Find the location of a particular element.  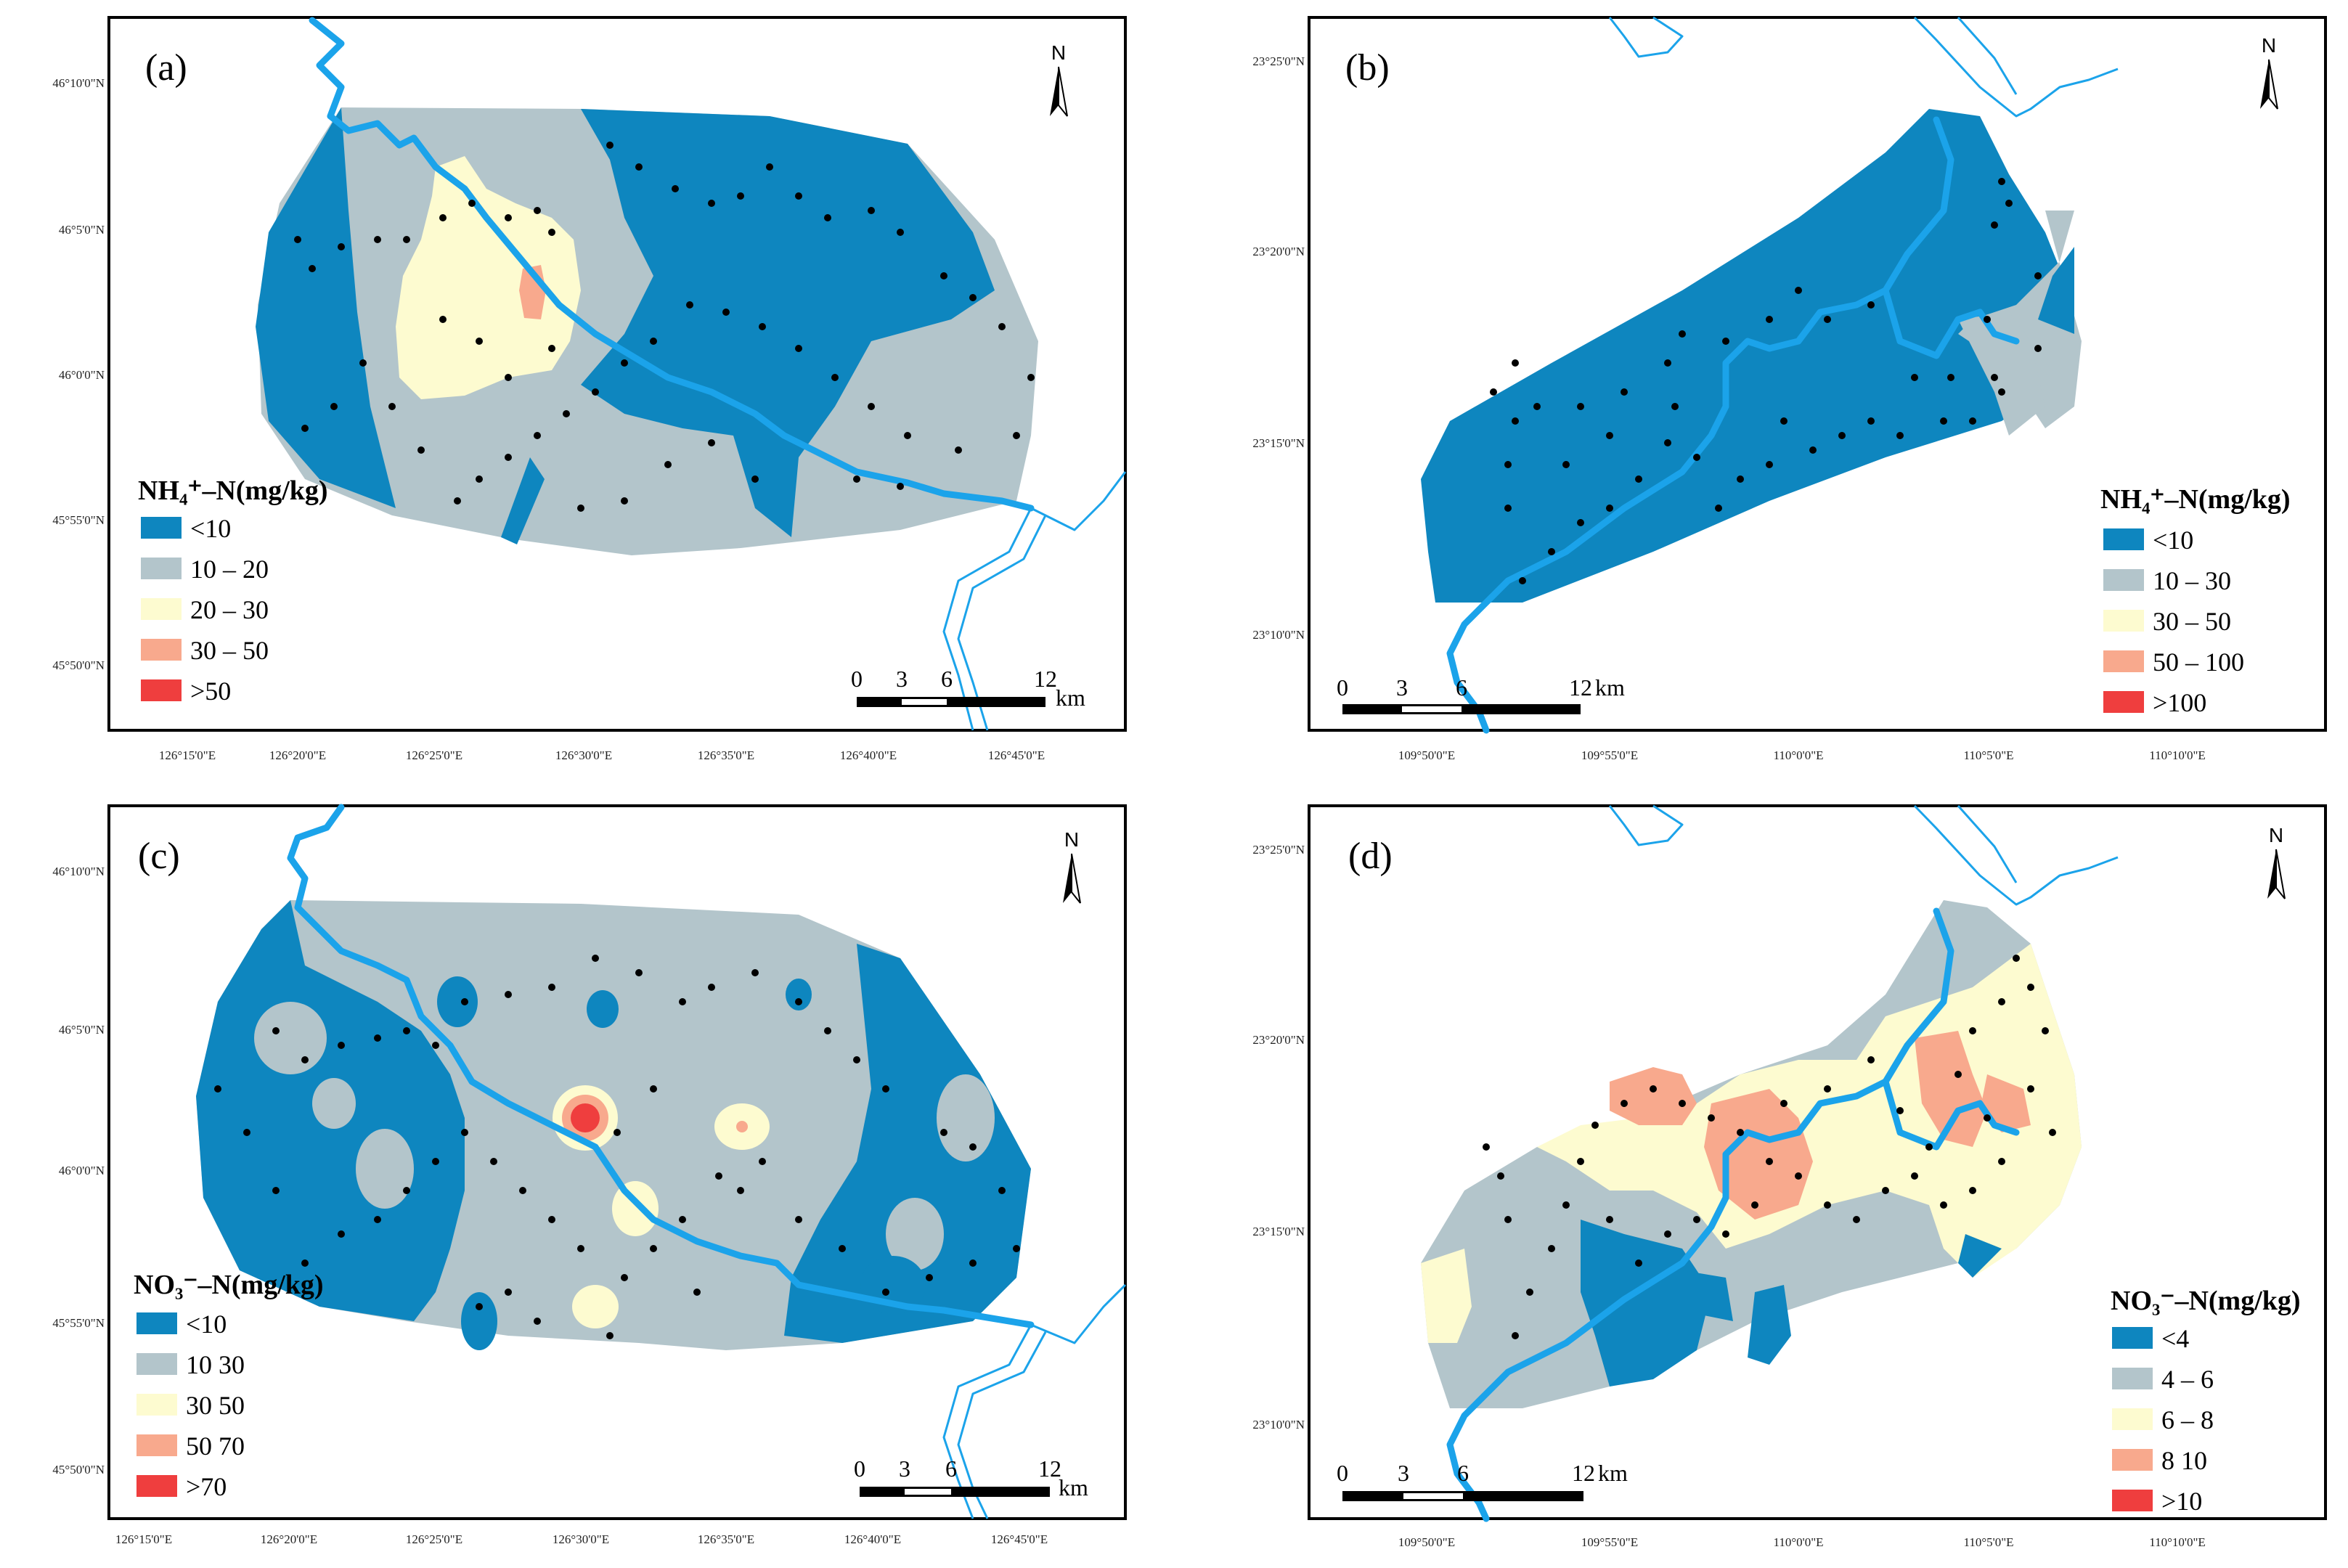

svg-text: >100 is located at coordinates (2179, 702).